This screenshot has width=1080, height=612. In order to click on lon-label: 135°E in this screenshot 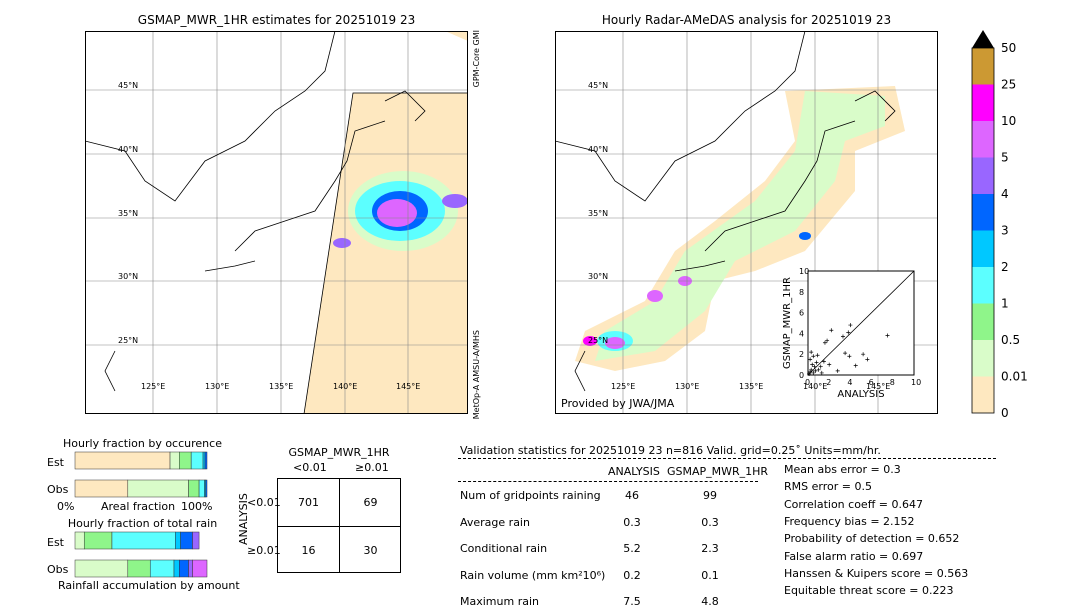, I will do `click(281, 386)`.